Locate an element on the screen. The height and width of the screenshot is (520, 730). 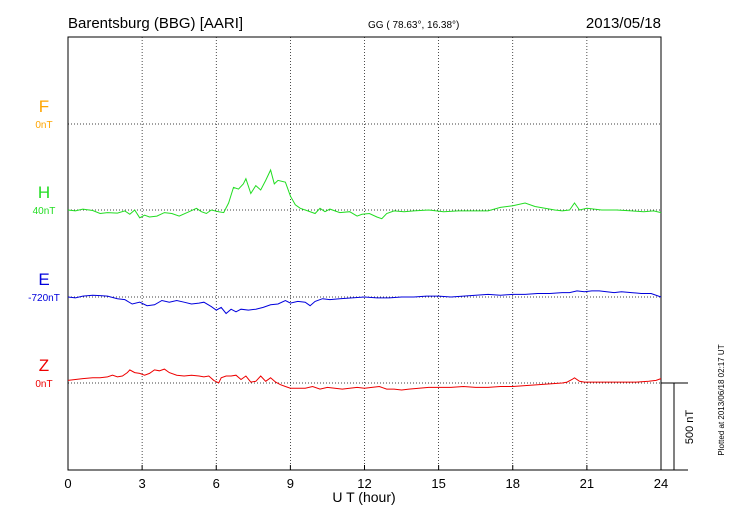
series-name-f: F is located at coordinates (44, 106).